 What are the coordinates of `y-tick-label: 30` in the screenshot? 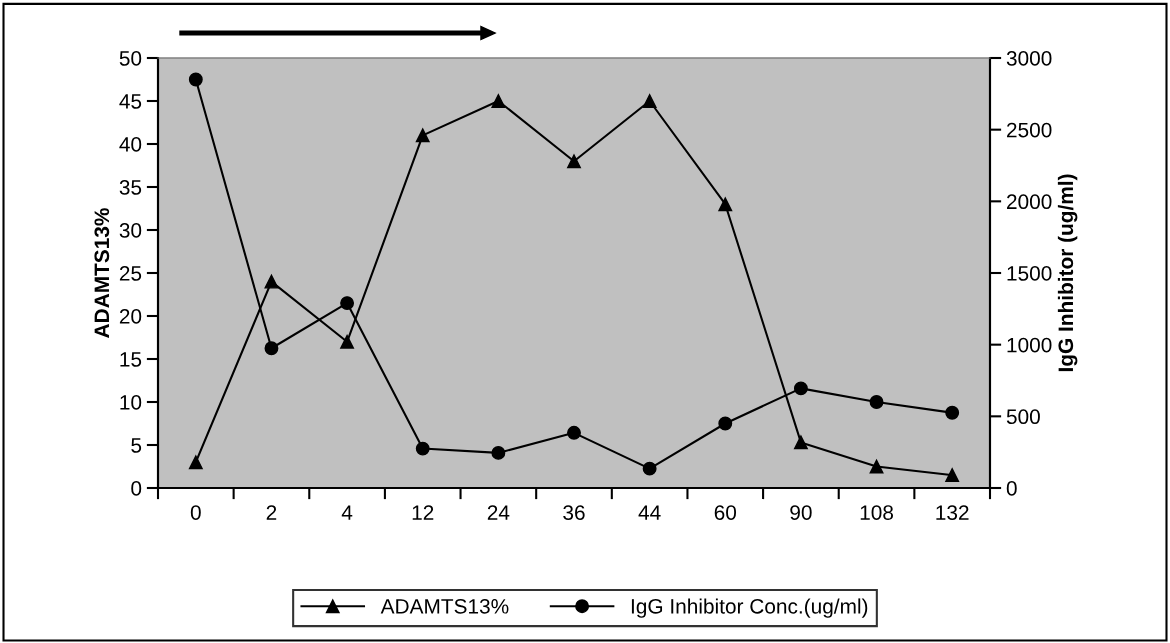 It's located at (130, 230).